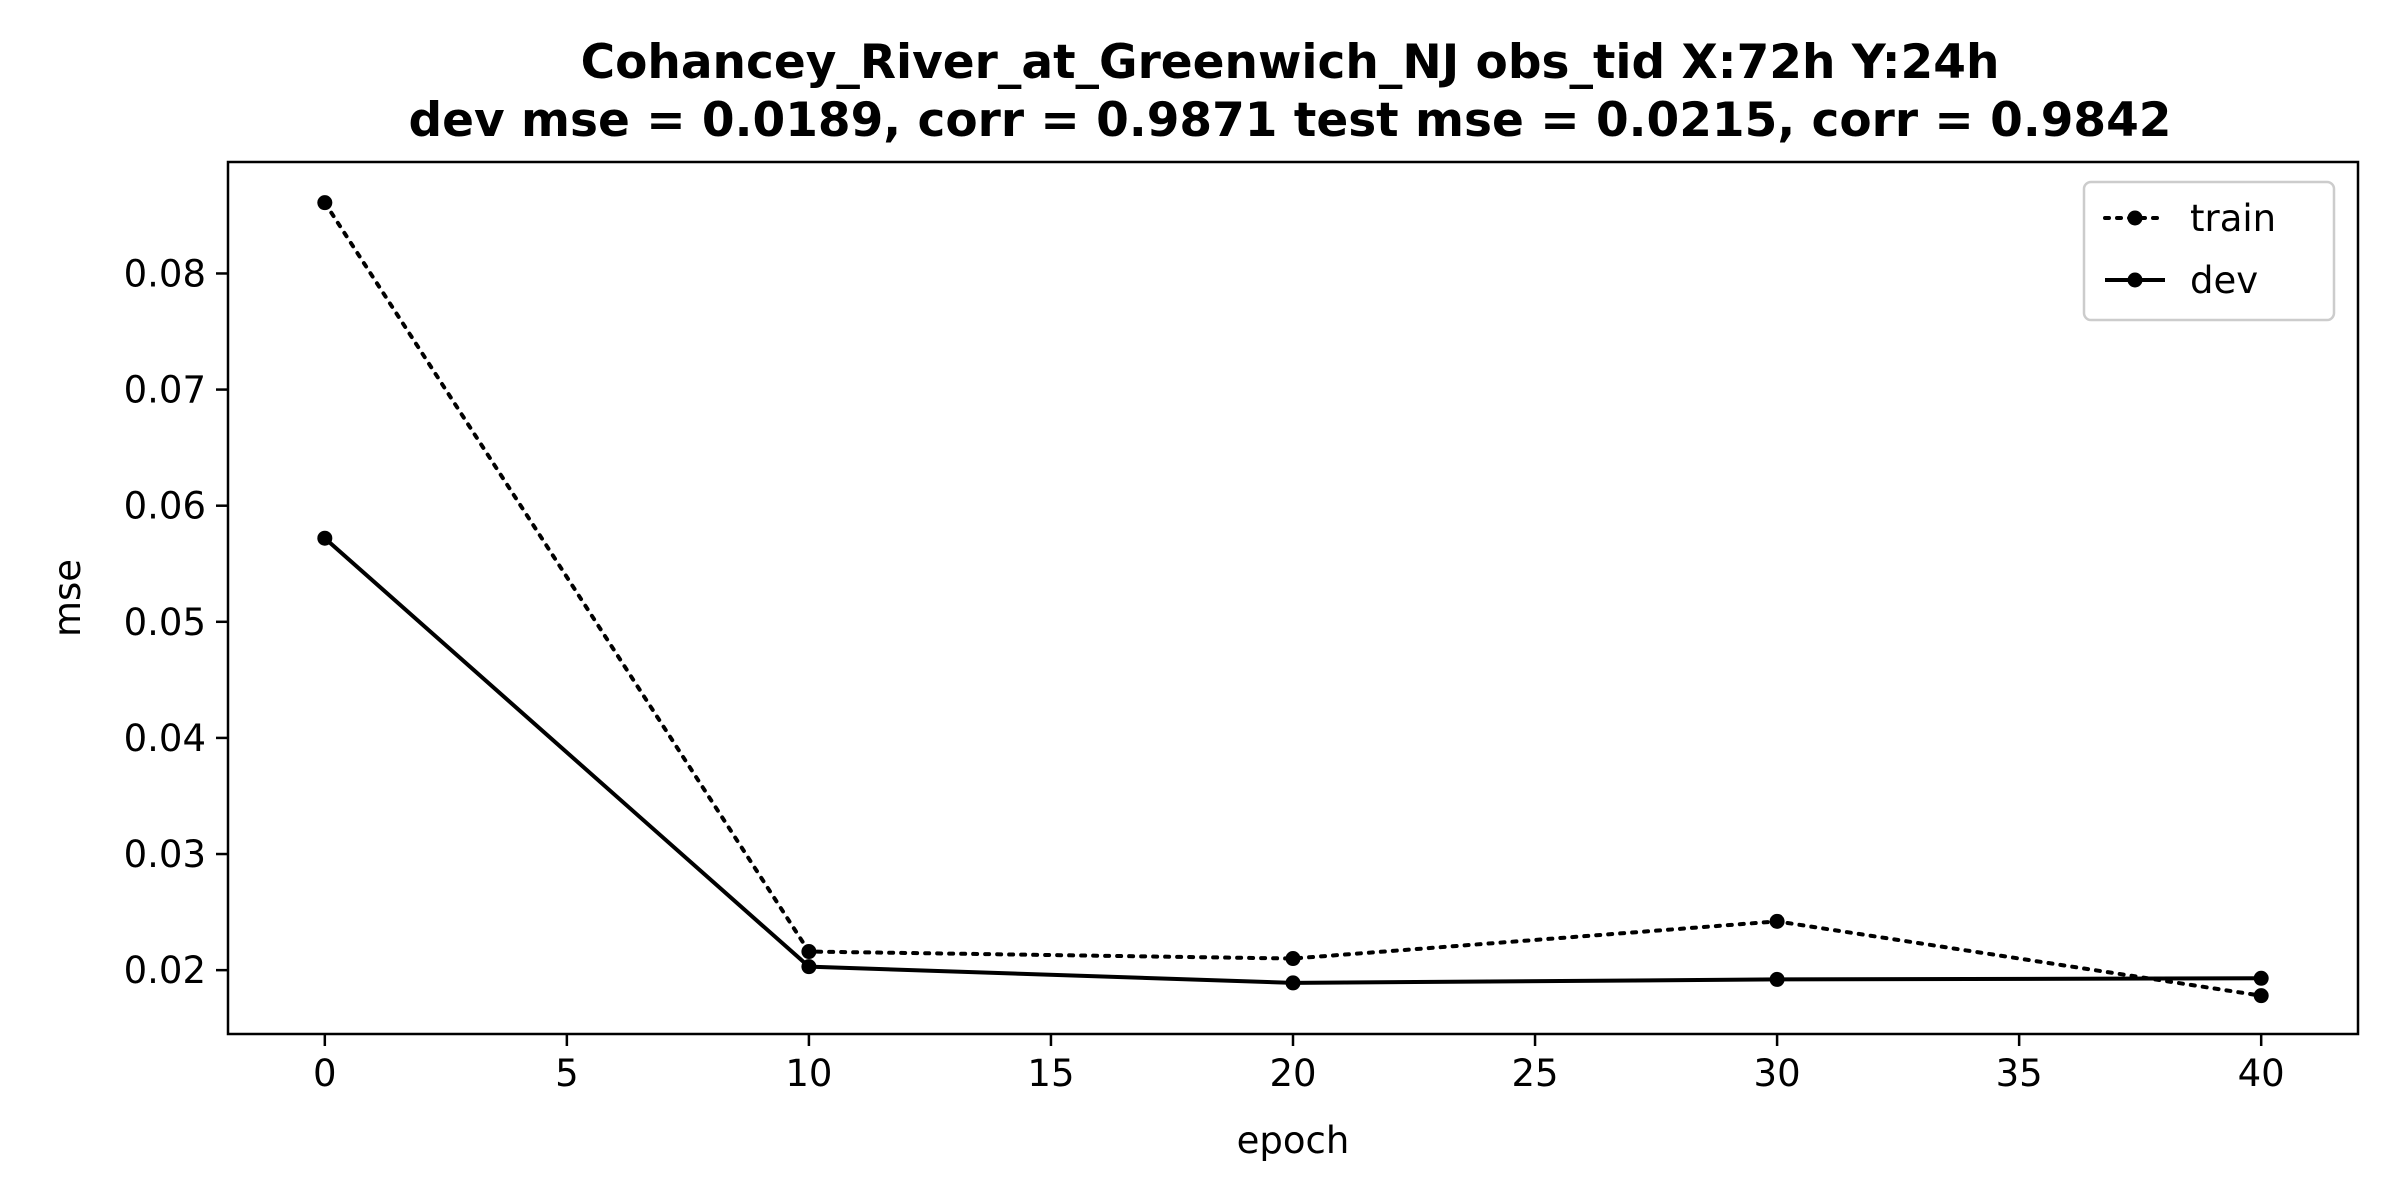 Image resolution: width=2400 pixels, height=1200 pixels. What do you see at coordinates (1050, 1073) in the screenshot?
I see `x-tick-label: 15` at bounding box center [1050, 1073].